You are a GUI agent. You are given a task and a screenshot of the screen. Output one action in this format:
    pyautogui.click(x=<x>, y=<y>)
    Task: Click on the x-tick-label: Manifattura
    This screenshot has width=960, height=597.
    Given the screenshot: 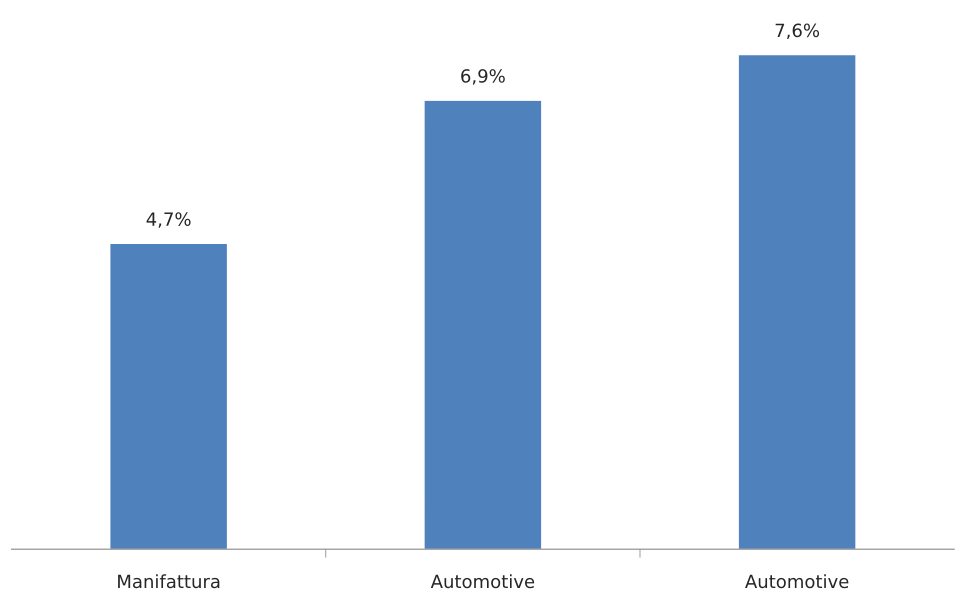 What is the action you would take?
    pyautogui.click(x=169, y=581)
    